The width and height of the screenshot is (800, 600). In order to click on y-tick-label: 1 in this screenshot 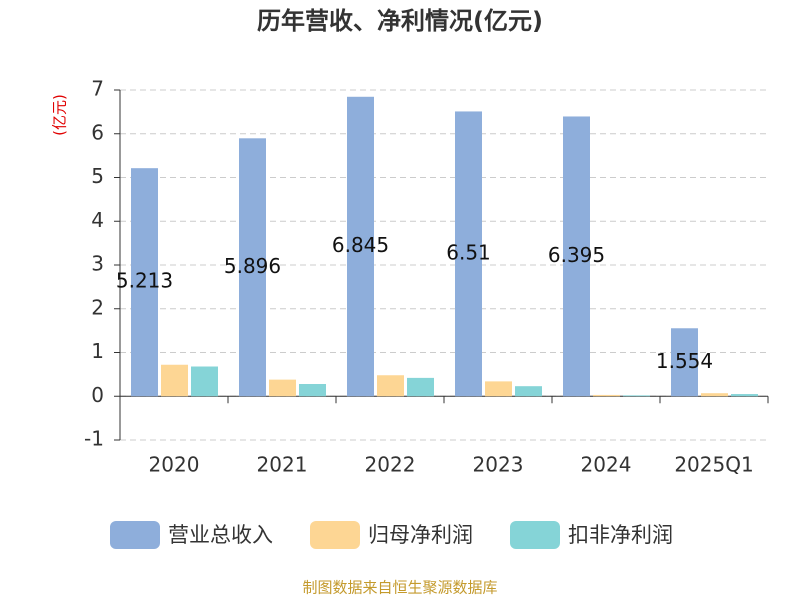, I will do `click(97, 351)`.